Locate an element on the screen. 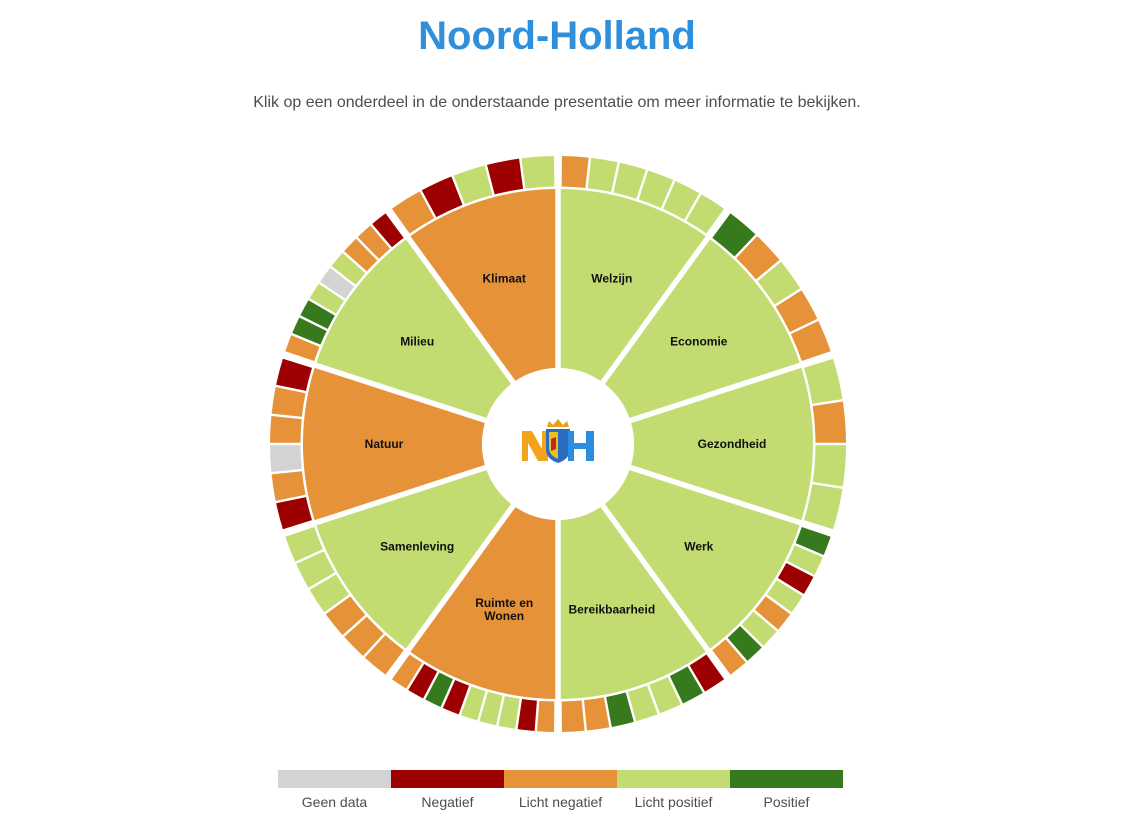 The width and height of the screenshot is (1124, 819). wheel-segment-natuur: Natuur is located at coordinates (377, 444).